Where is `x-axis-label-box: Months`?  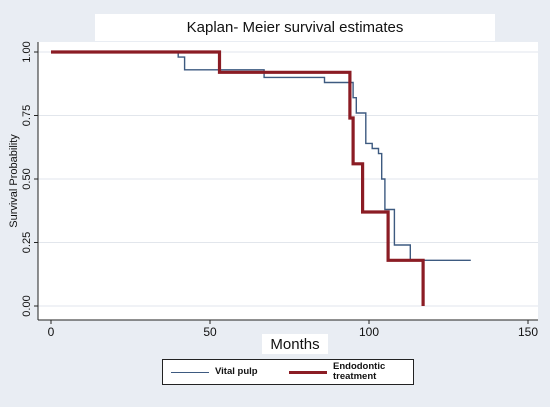 x-axis-label-box: Months is located at coordinates (295, 344).